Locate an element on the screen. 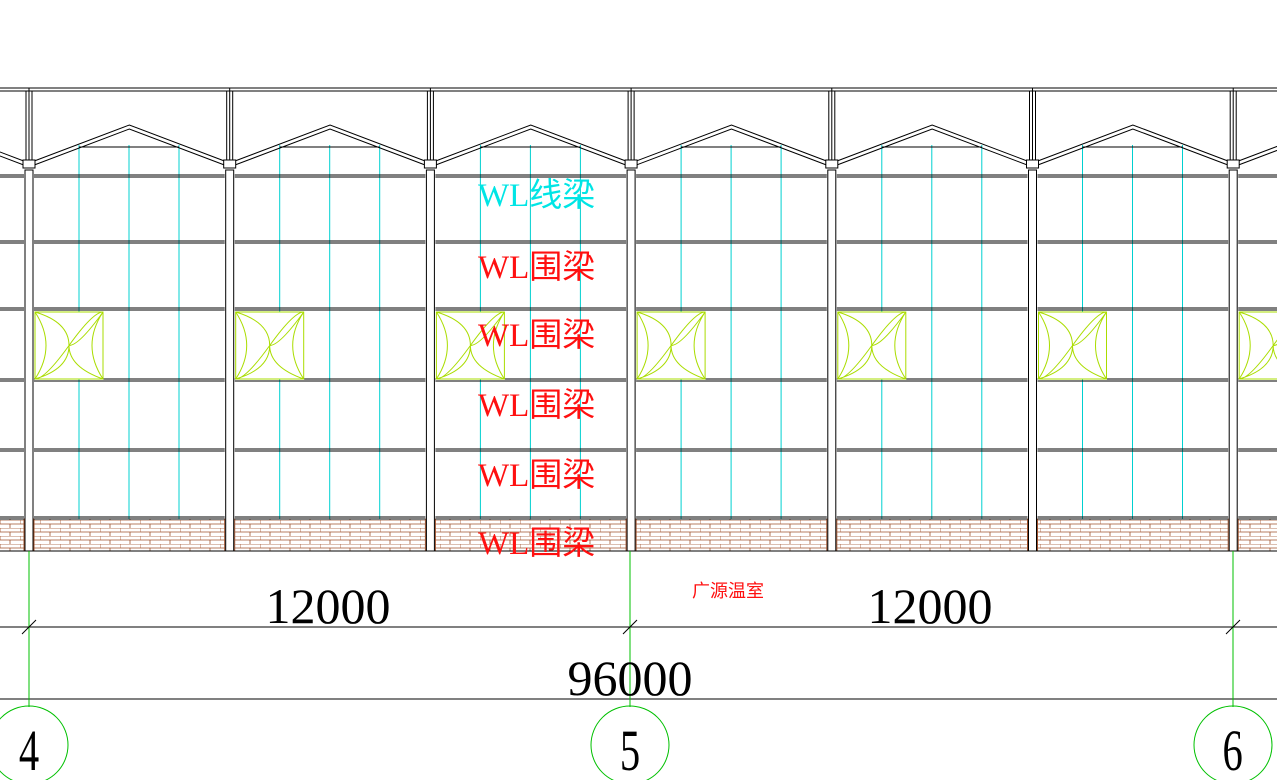 The image size is (1277, 780). axis-label: 6 is located at coordinates (1233, 749).